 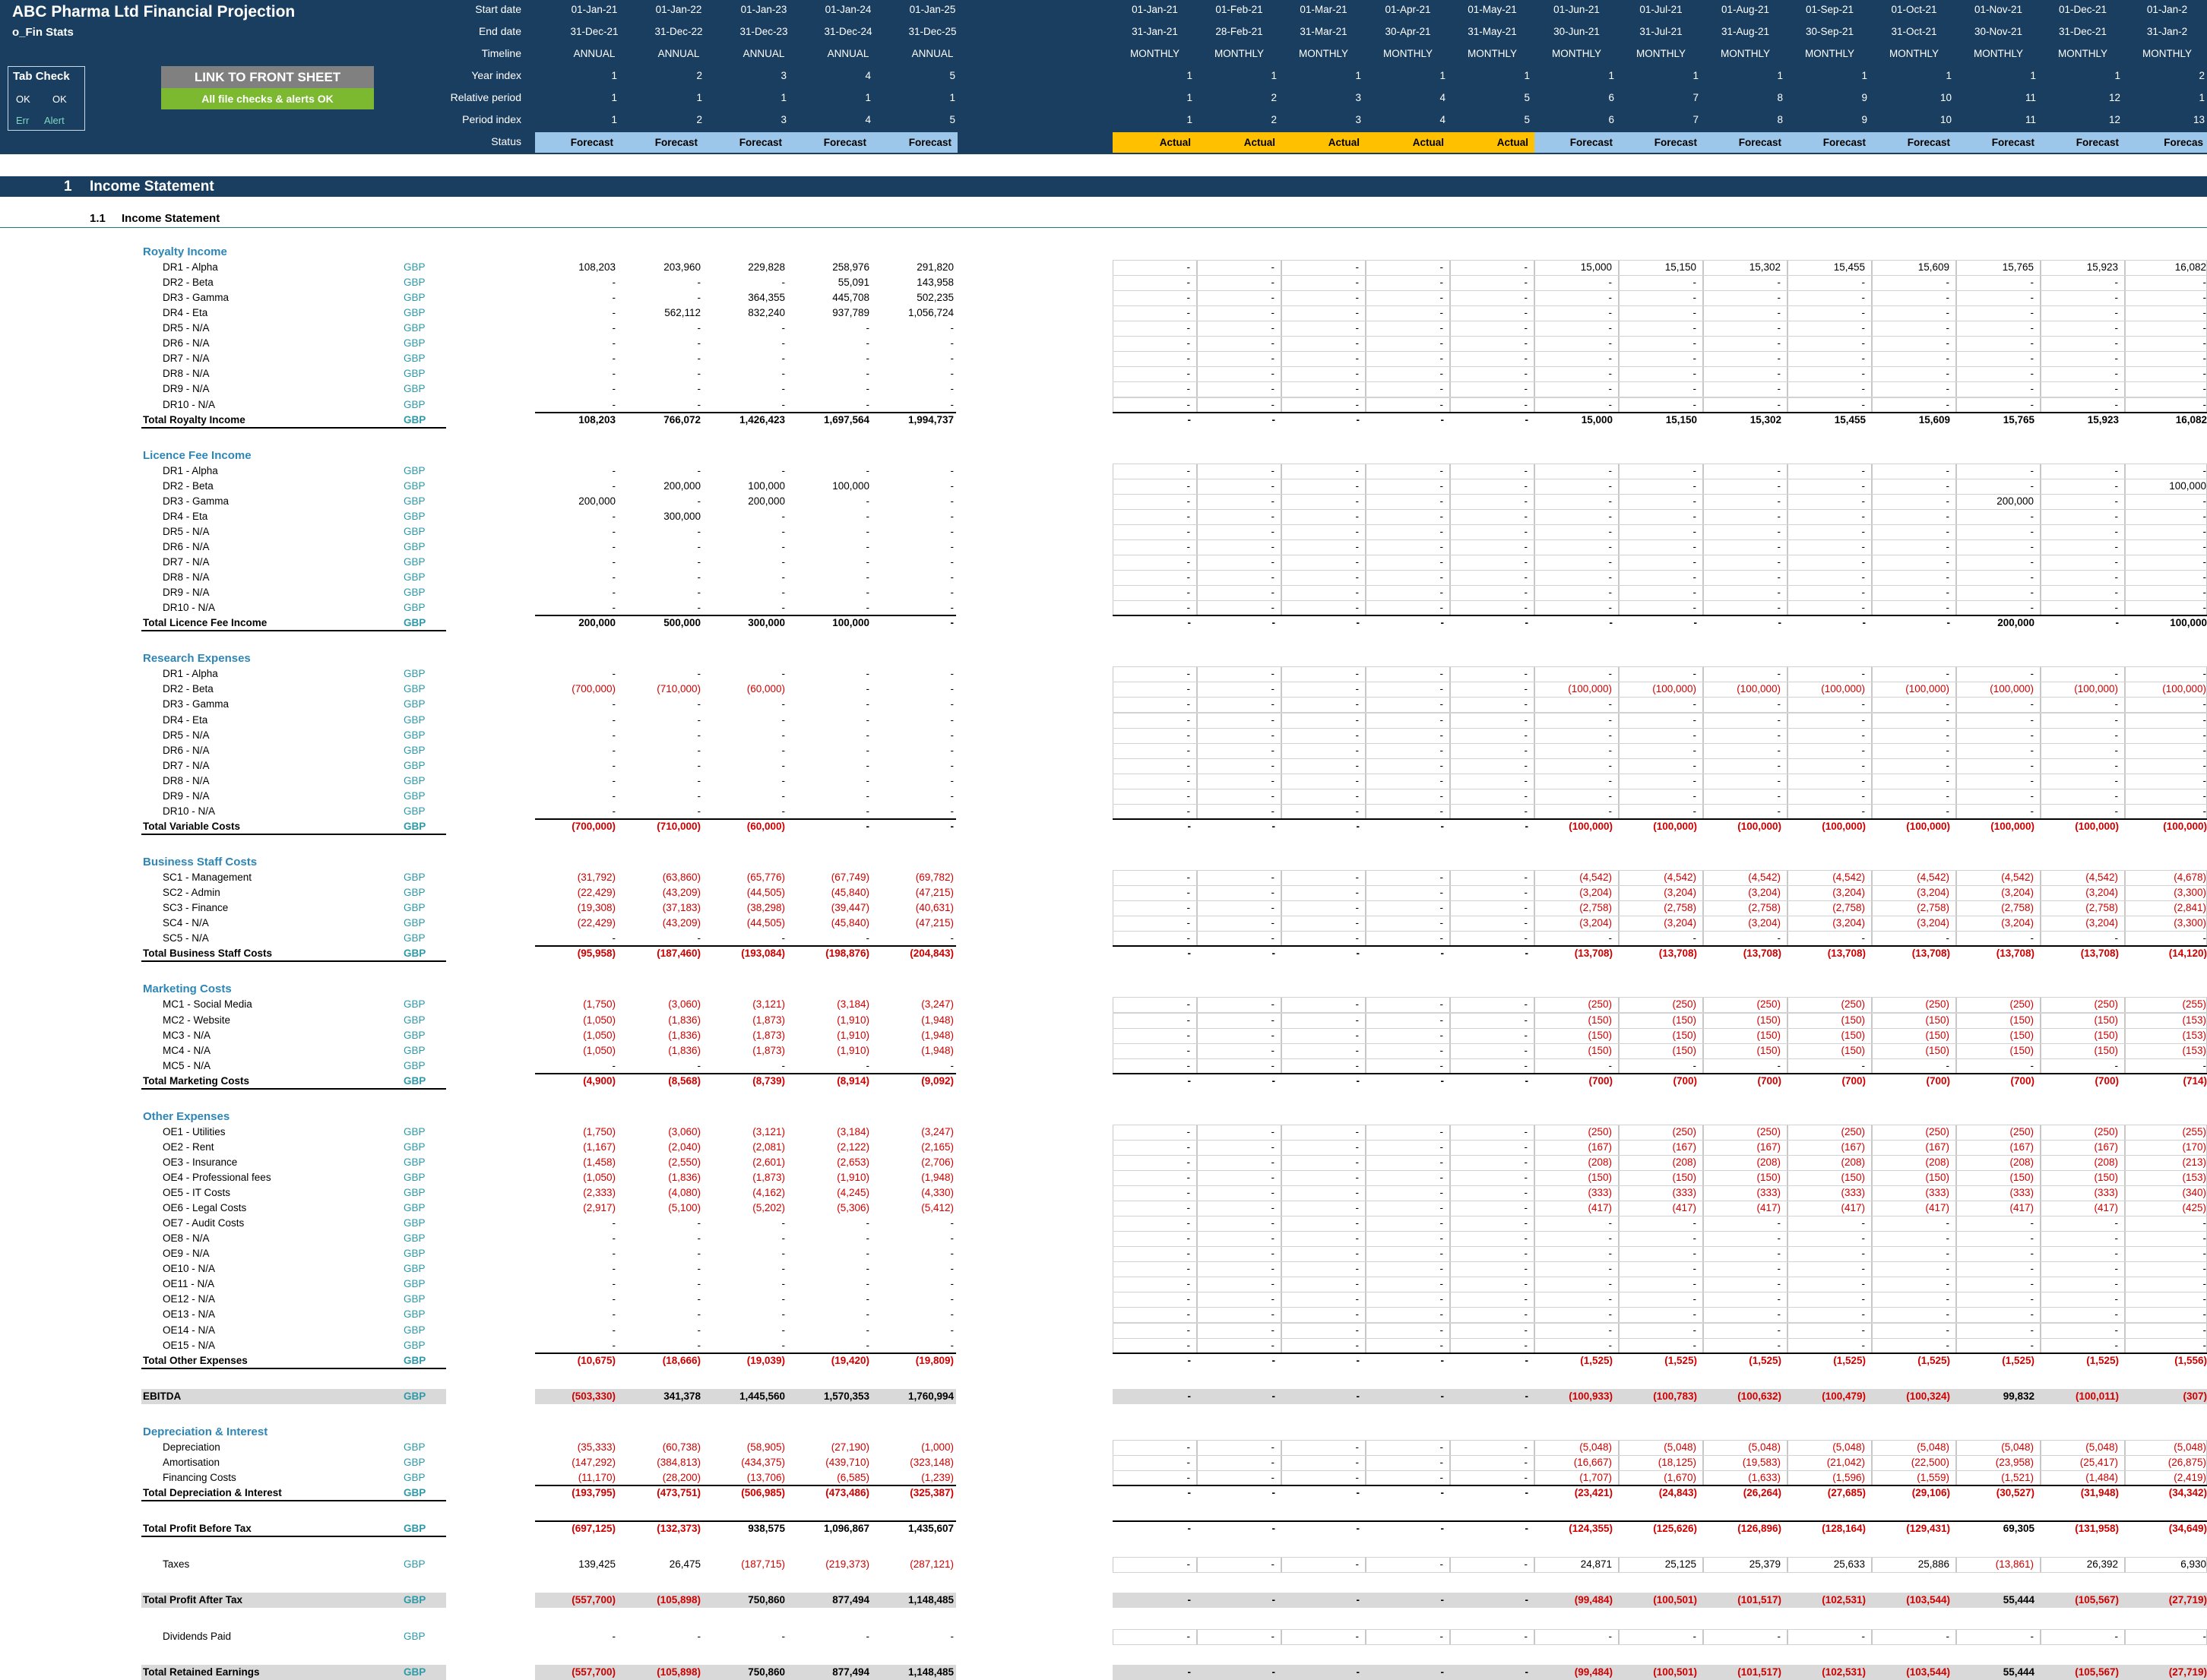 What do you see at coordinates (208, 954) in the screenshot?
I see `row-label: Total Business Staff Costs` at bounding box center [208, 954].